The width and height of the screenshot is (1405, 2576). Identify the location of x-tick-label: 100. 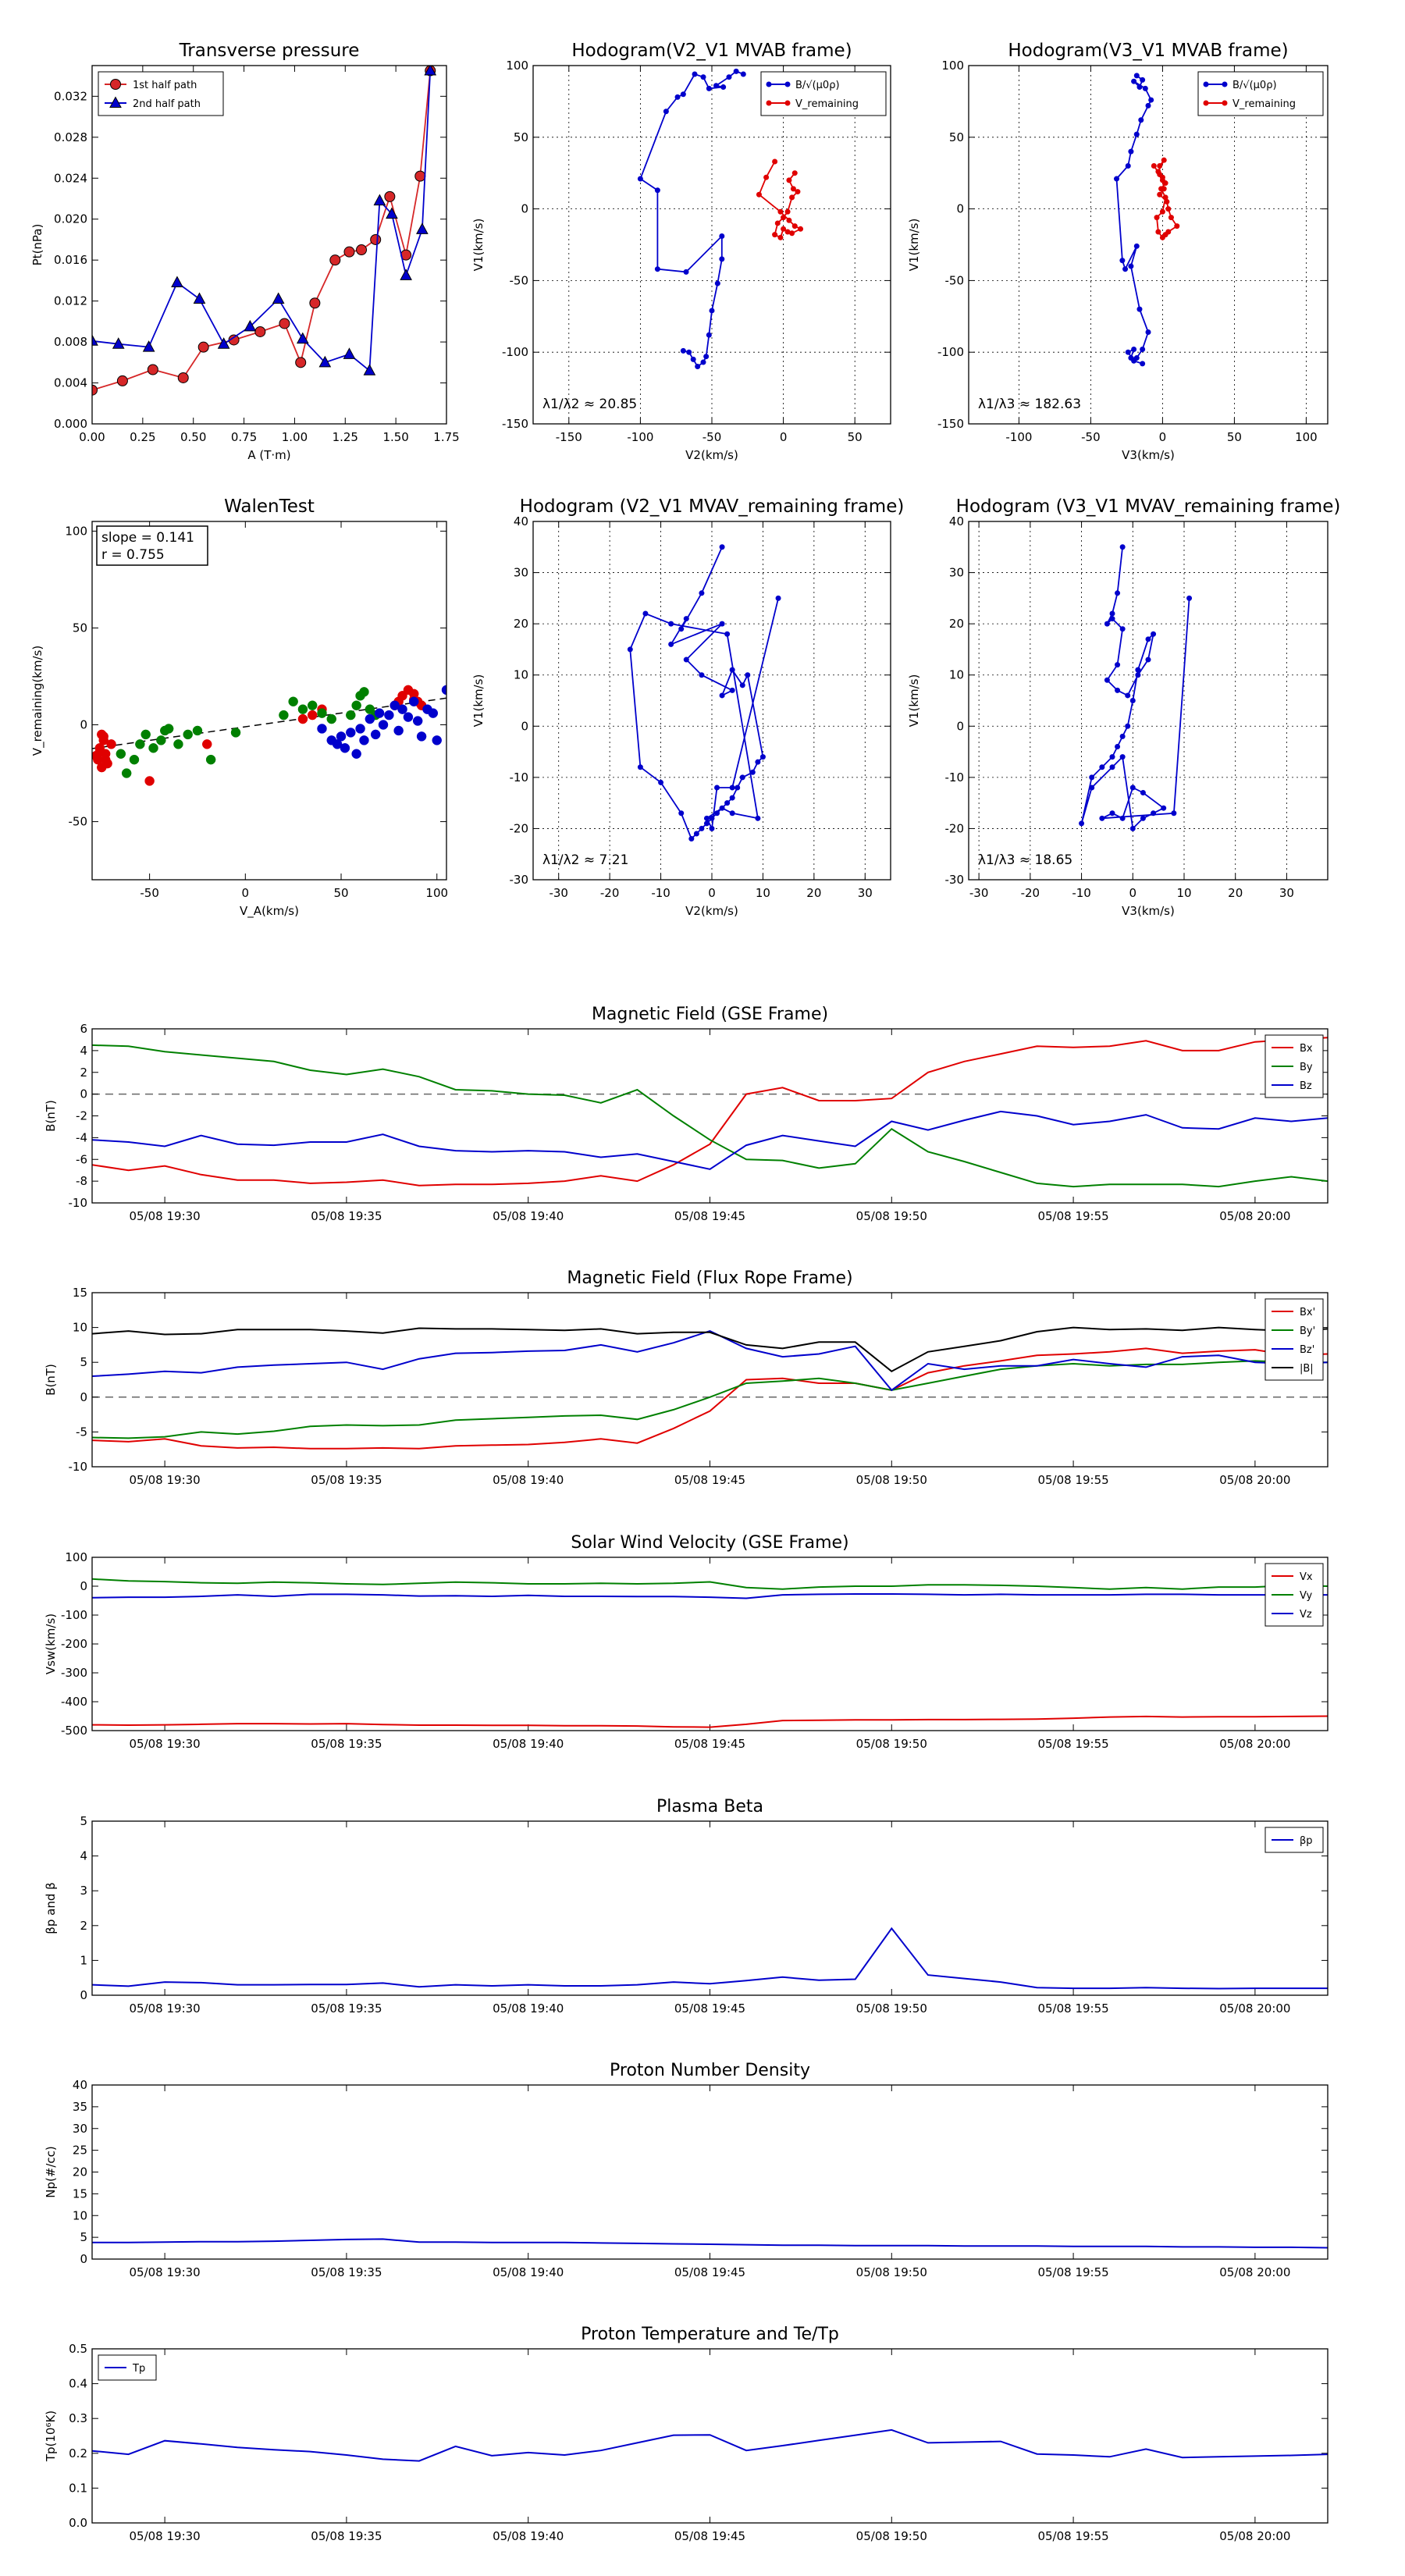
(1306, 437).